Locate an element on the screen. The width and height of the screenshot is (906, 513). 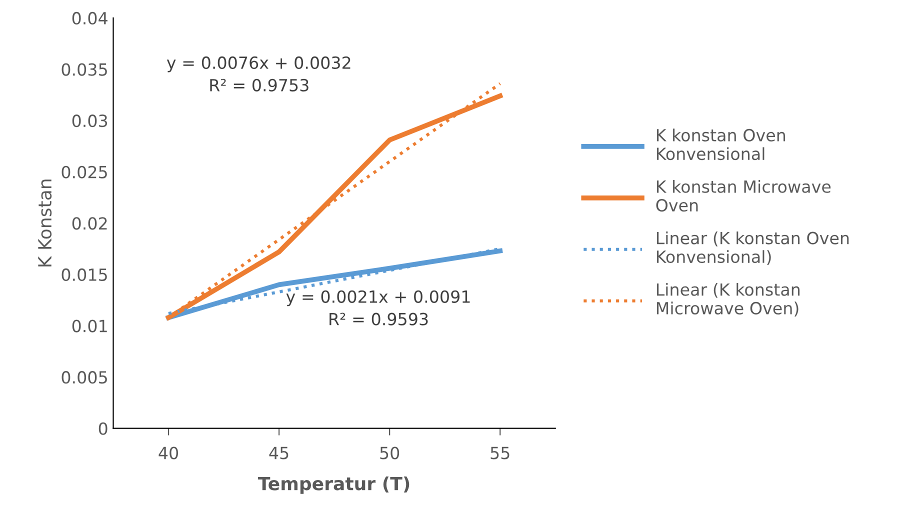
annotation: y = 0.0076x + 0.0032 R² = 0.9753 is located at coordinates (258, 74).